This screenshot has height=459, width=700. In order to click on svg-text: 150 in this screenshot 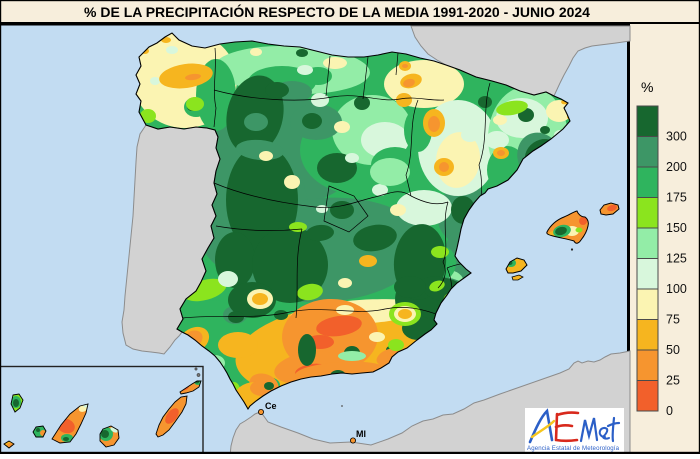, I will do `click(676, 228)`.